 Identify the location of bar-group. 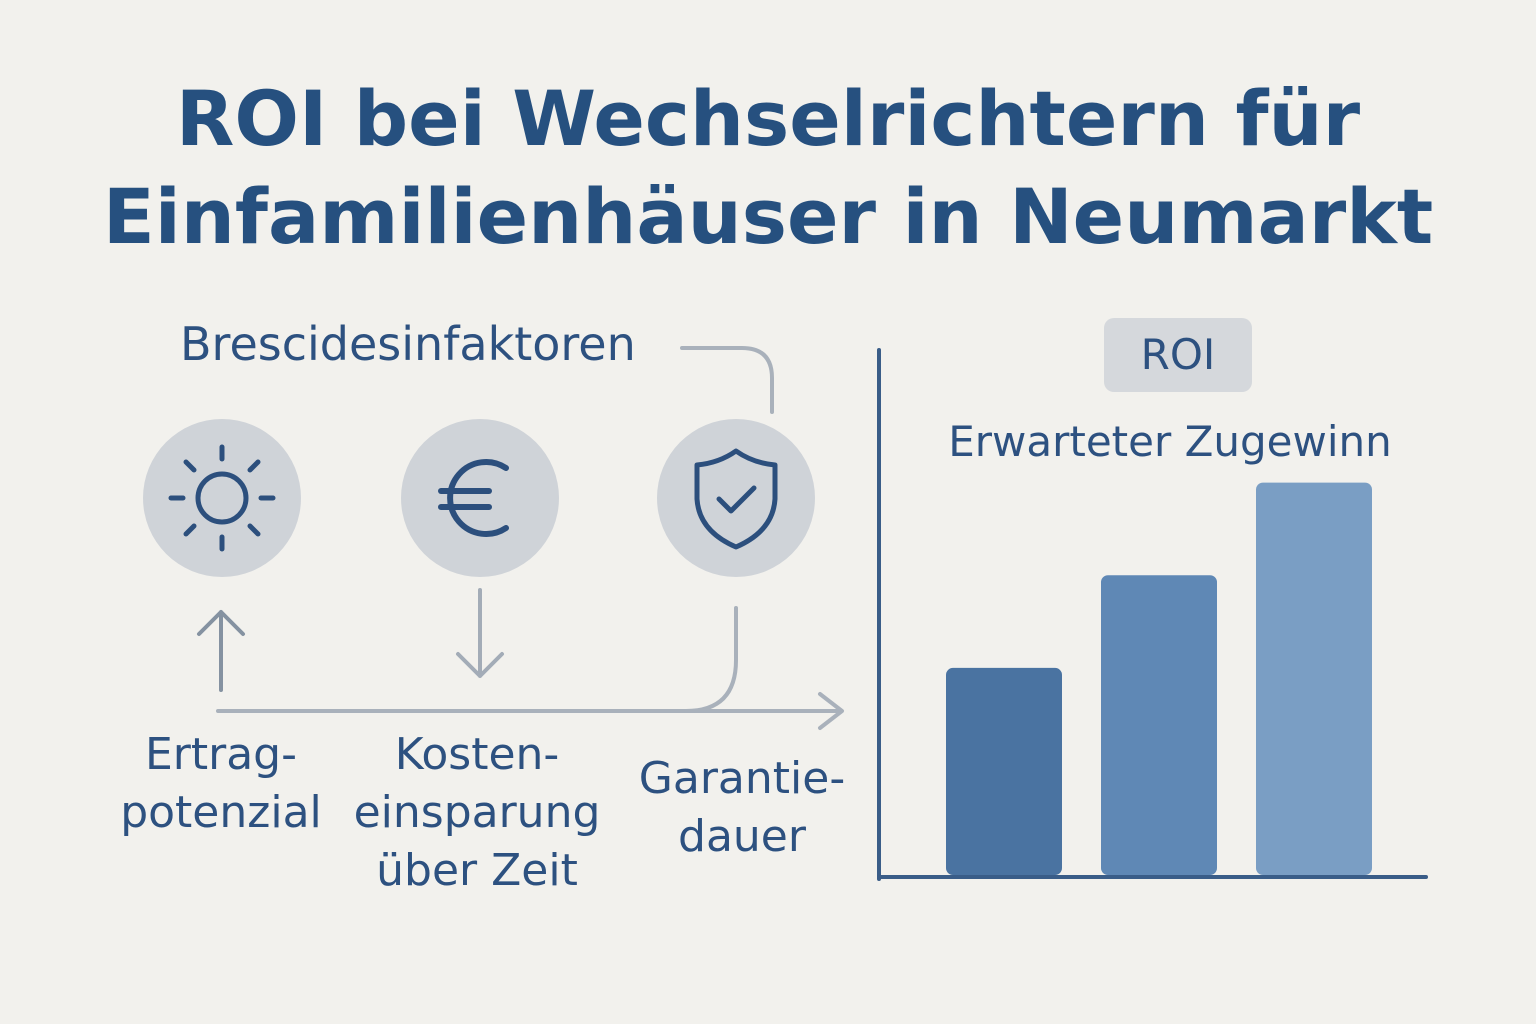
(1159, 678).